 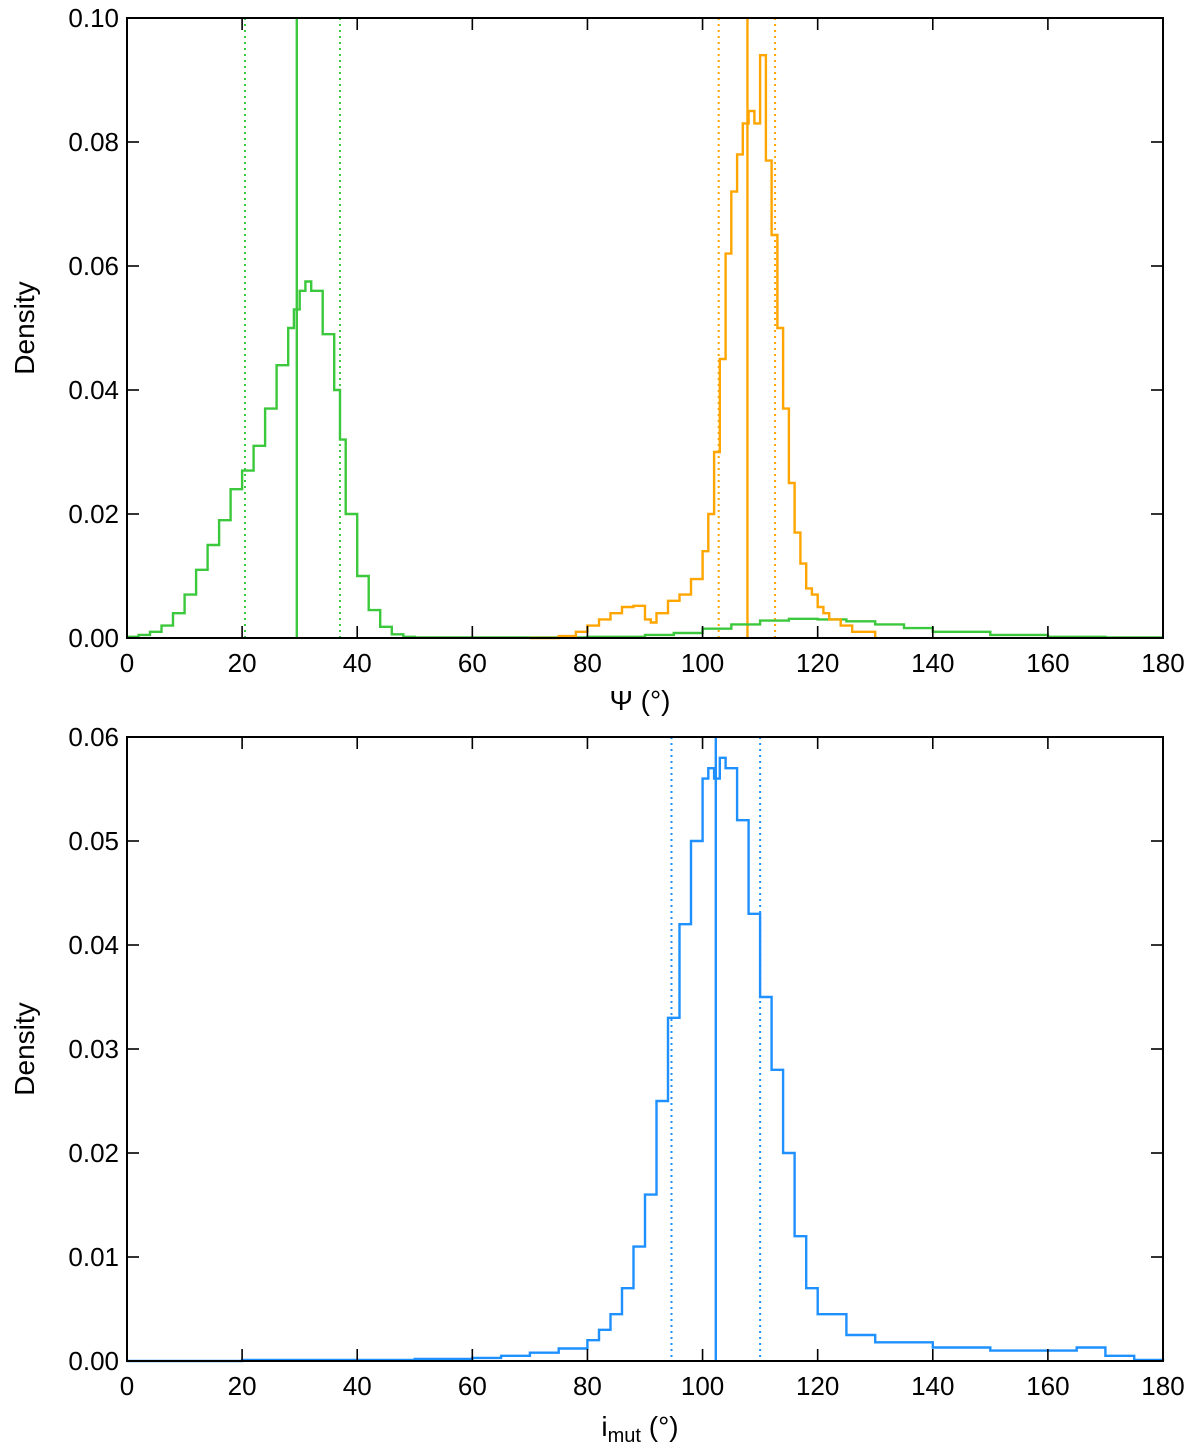 What do you see at coordinates (817, 1386) in the screenshot?
I see `bottom-x-tick-label: 120` at bounding box center [817, 1386].